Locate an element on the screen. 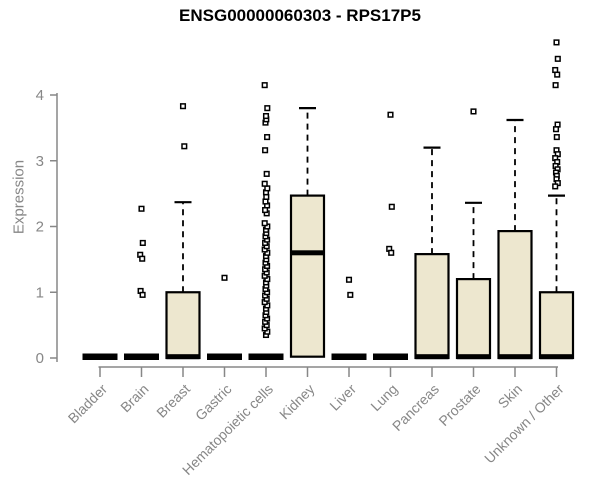 This screenshot has width=600, height=500. chart-title: ENSG00000060303 - RPS17P5 is located at coordinates (300, 15).